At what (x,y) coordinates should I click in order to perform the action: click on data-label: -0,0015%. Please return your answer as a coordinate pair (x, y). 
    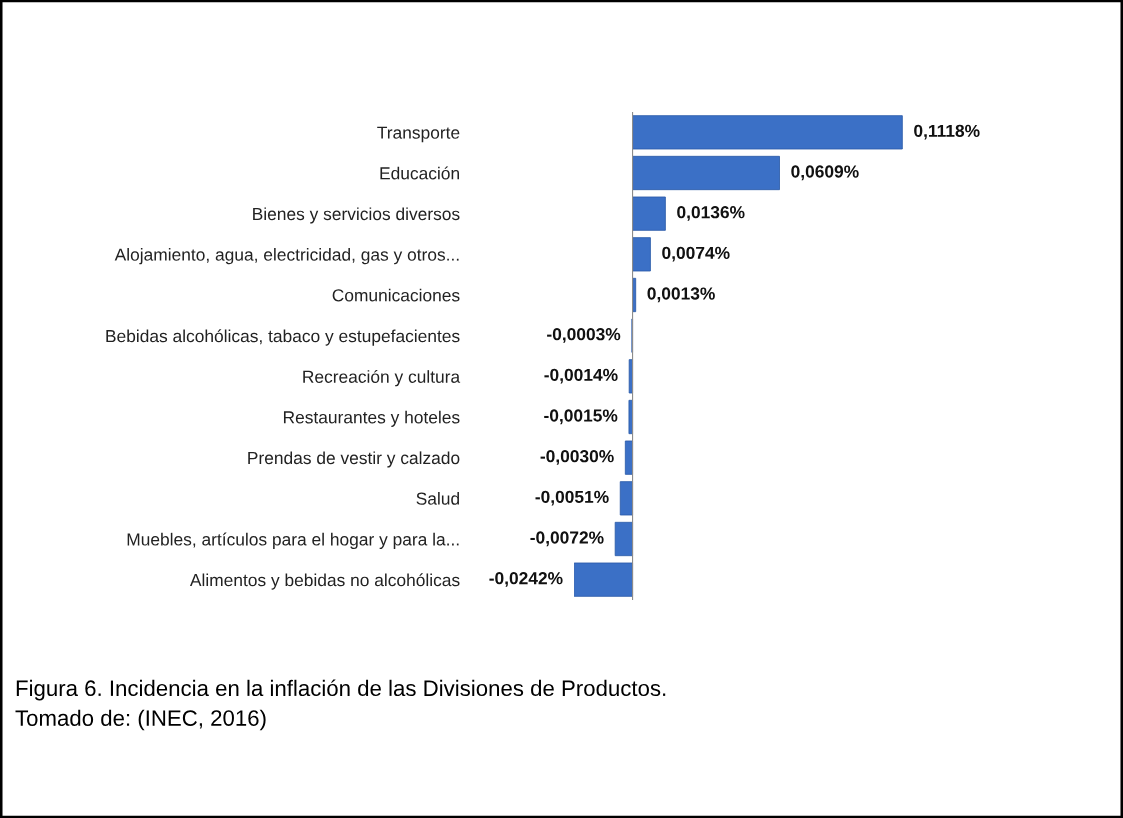
    Looking at the image, I should click on (581, 417).